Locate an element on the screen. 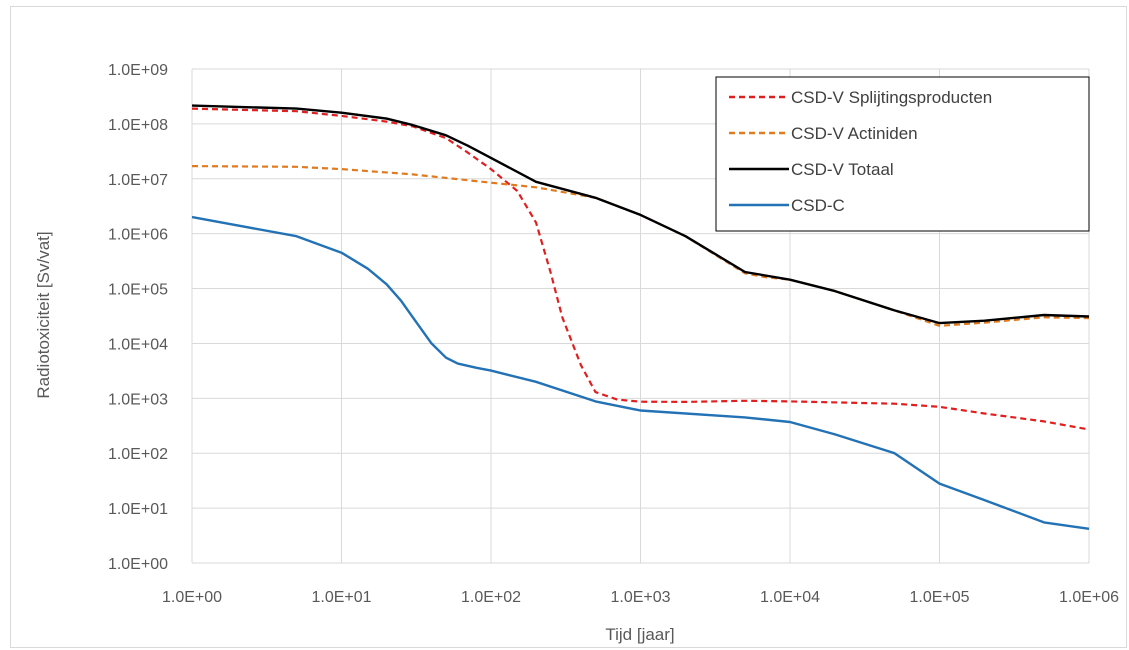 The width and height of the screenshot is (1129, 650). x-tick-label: 1.0E+02 is located at coordinates (491, 597).